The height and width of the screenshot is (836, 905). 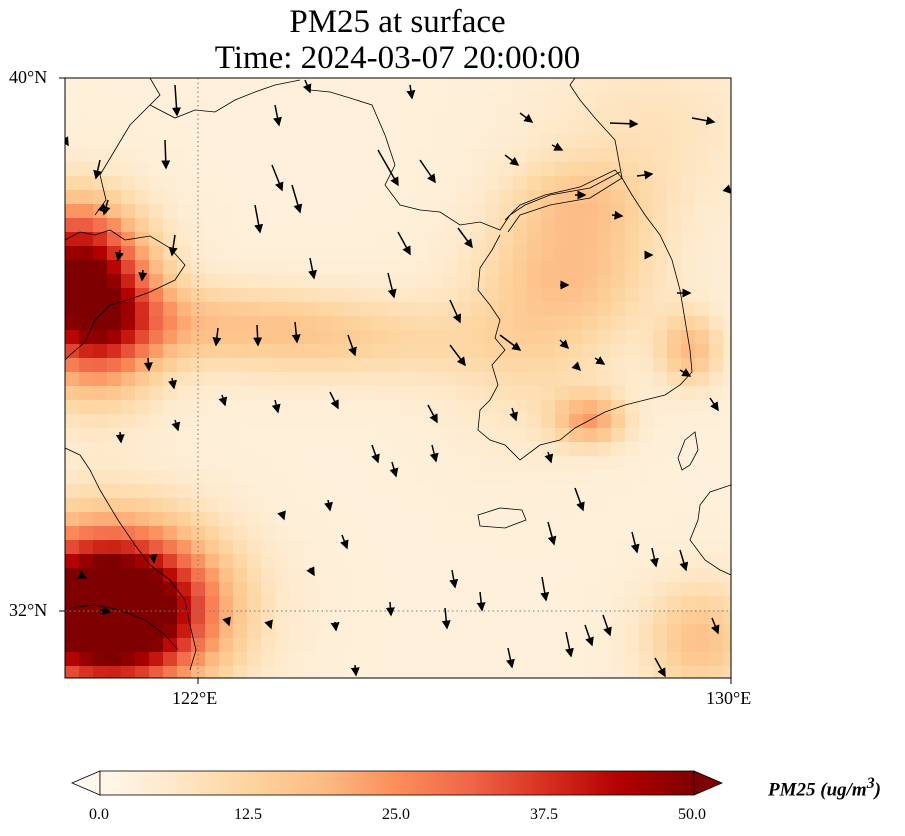 I want to click on colorbar-extend-min, so click(x=85, y=783).